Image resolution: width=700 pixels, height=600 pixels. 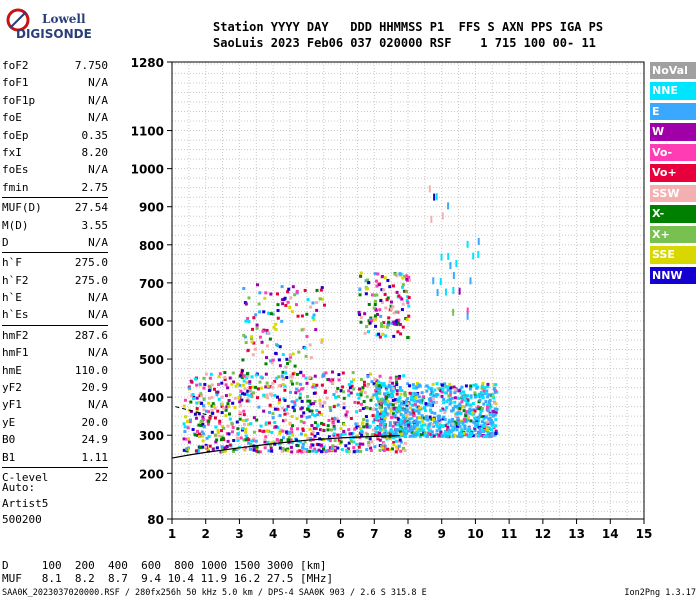 What do you see at coordinates (95, 388) in the screenshot?
I see `param-value: 20.9` at bounding box center [95, 388].